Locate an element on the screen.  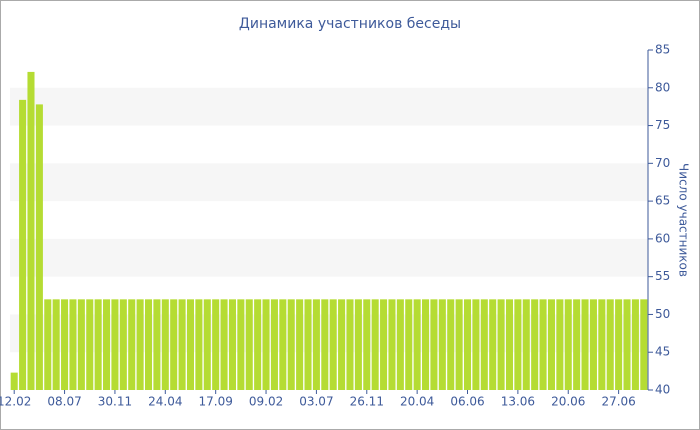
x-tick-label: 24.04 is located at coordinates (165, 402).